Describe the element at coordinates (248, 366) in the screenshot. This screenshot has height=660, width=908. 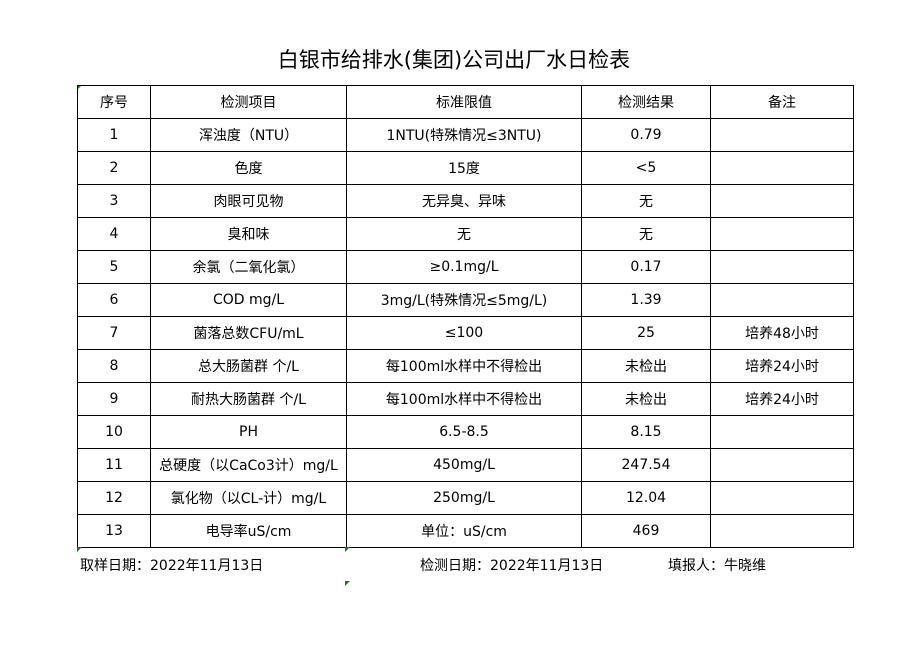
I see `test-item-cell: 总大肠菌群 个/L` at that location.